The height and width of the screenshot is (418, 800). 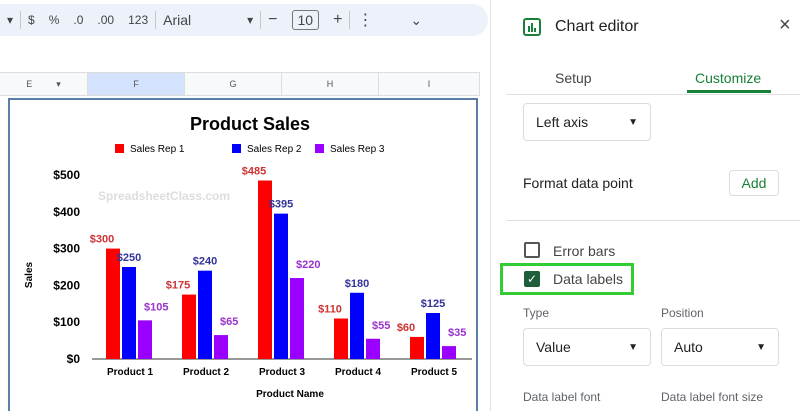 What do you see at coordinates (338, 19) in the screenshot?
I see `font-size-increase: +` at bounding box center [338, 19].